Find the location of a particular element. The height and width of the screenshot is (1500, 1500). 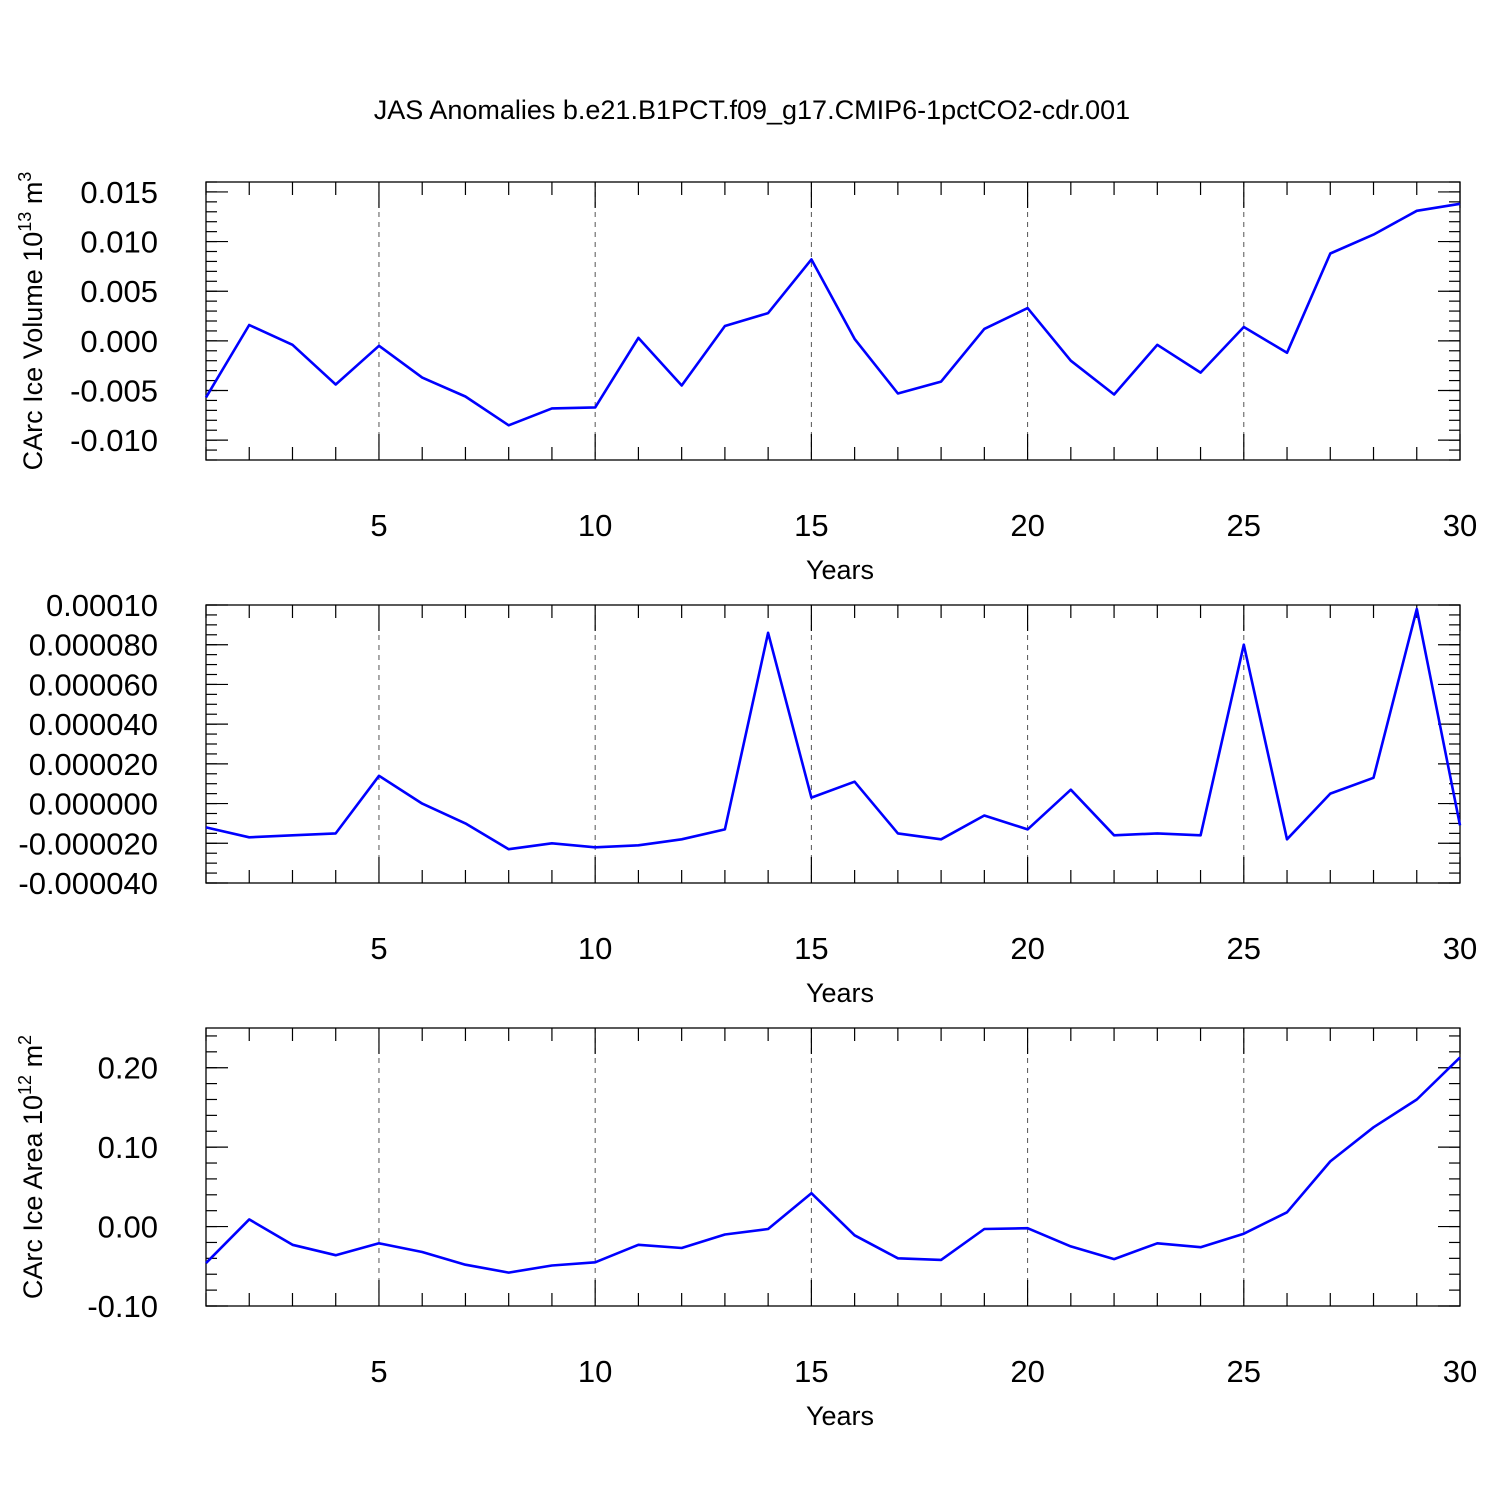

y-tick-label: -0.10 is located at coordinates (122, 1306).